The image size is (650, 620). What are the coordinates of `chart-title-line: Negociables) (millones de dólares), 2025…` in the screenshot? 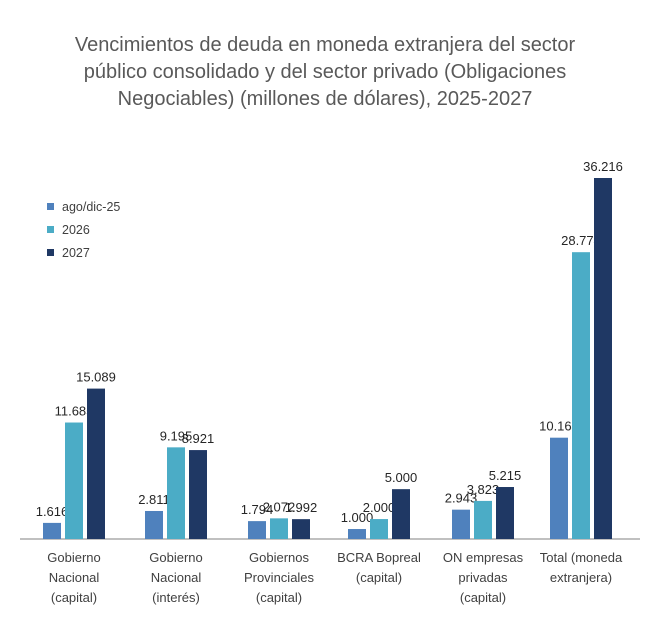 It's located at (325, 99).